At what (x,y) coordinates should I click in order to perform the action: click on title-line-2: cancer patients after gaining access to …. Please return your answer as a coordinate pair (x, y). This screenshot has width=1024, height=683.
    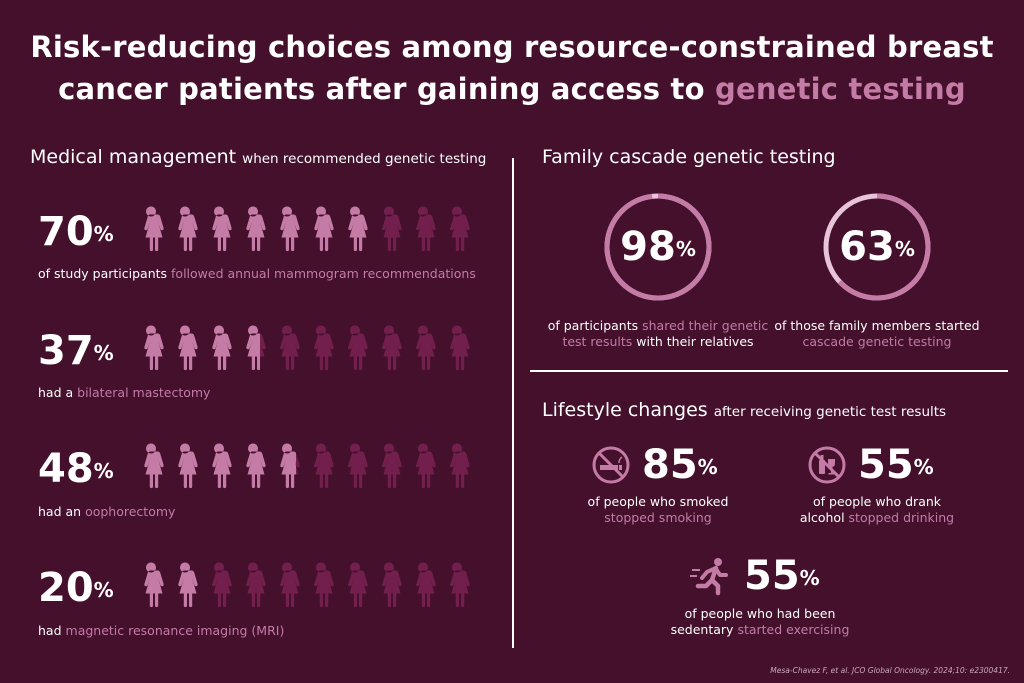
    Looking at the image, I should click on (512, 89).